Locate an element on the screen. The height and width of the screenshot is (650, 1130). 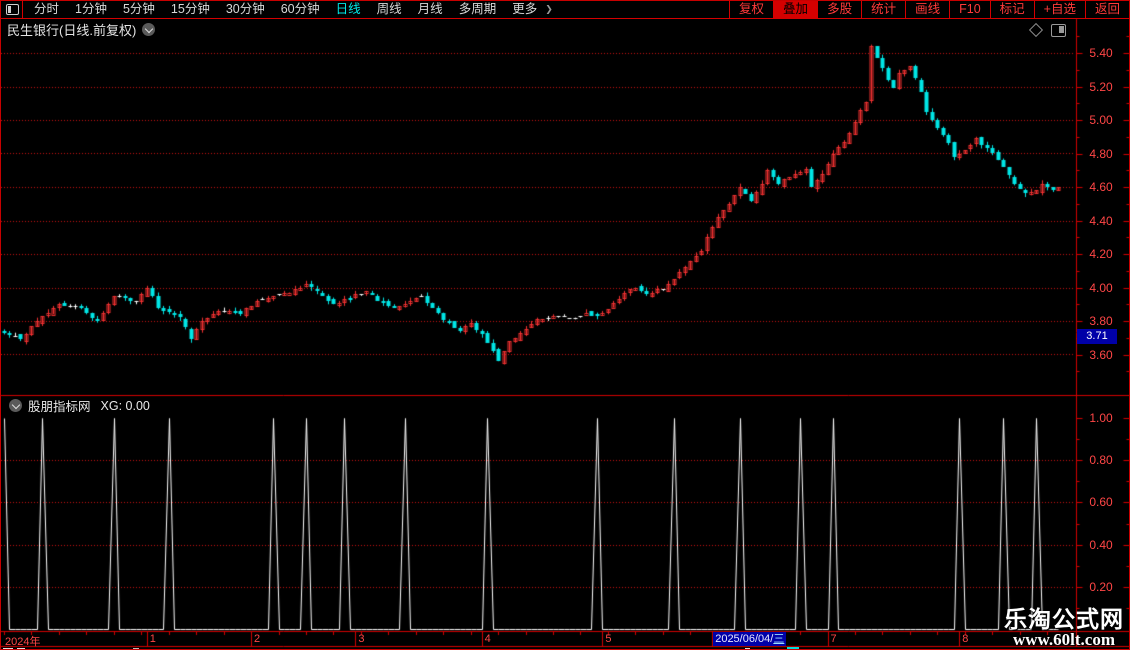
indicator-chevron-down-icon is located at coordinates (15, 405).